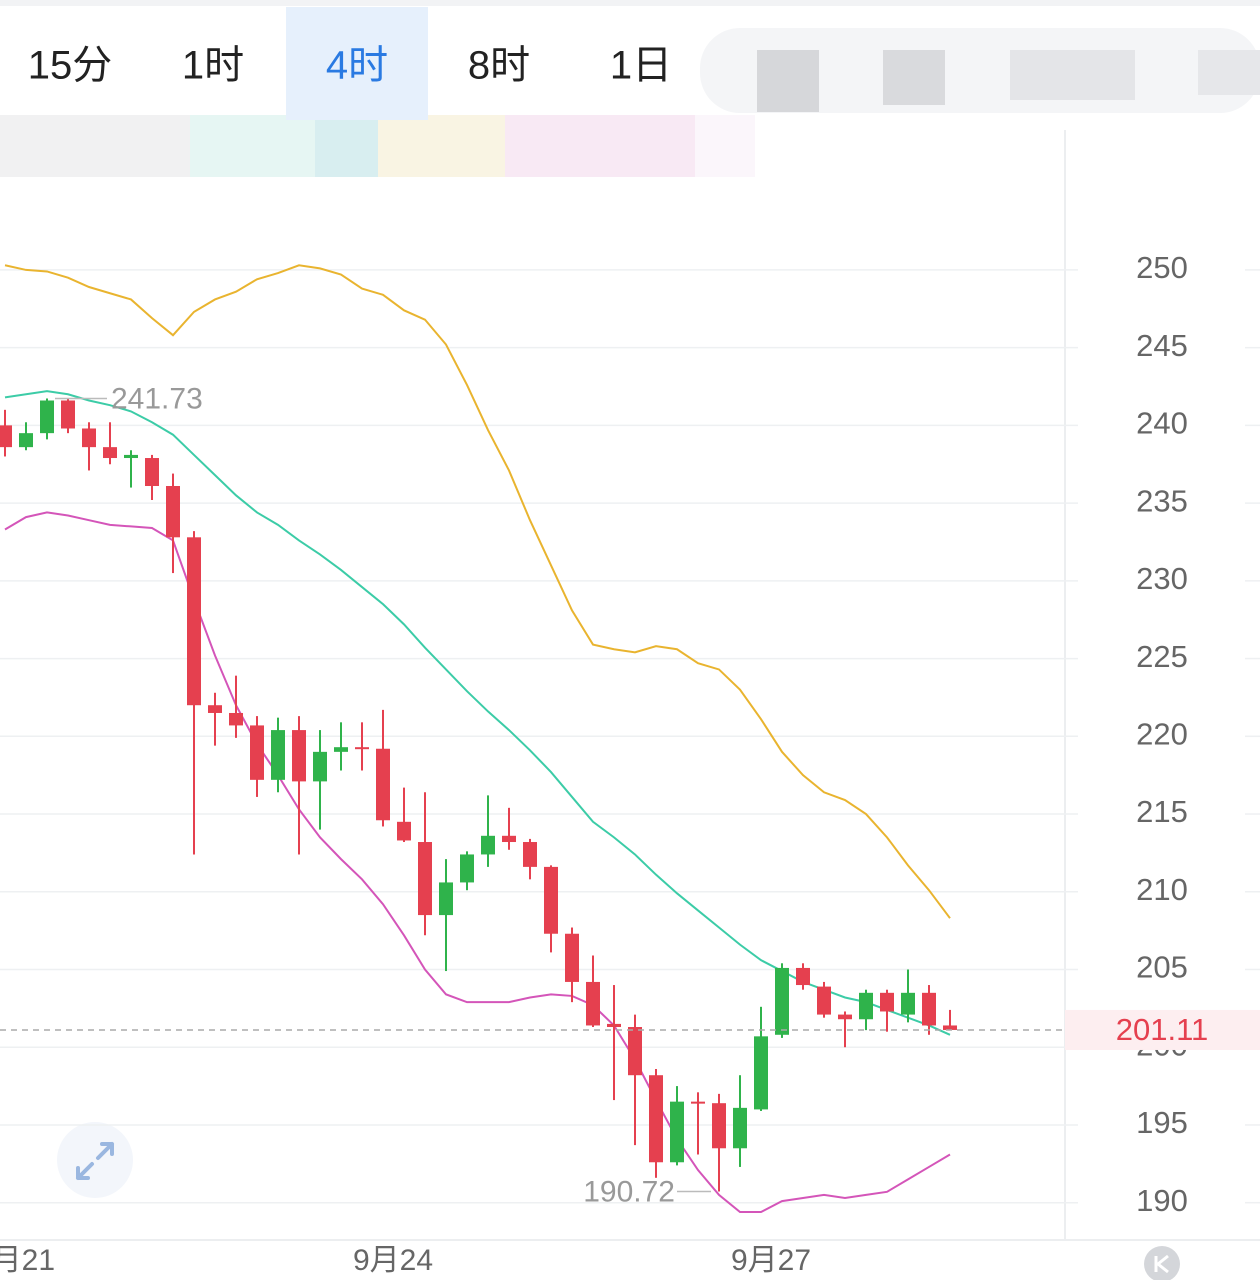  I want to click on k-button, so click(1162, 1263).